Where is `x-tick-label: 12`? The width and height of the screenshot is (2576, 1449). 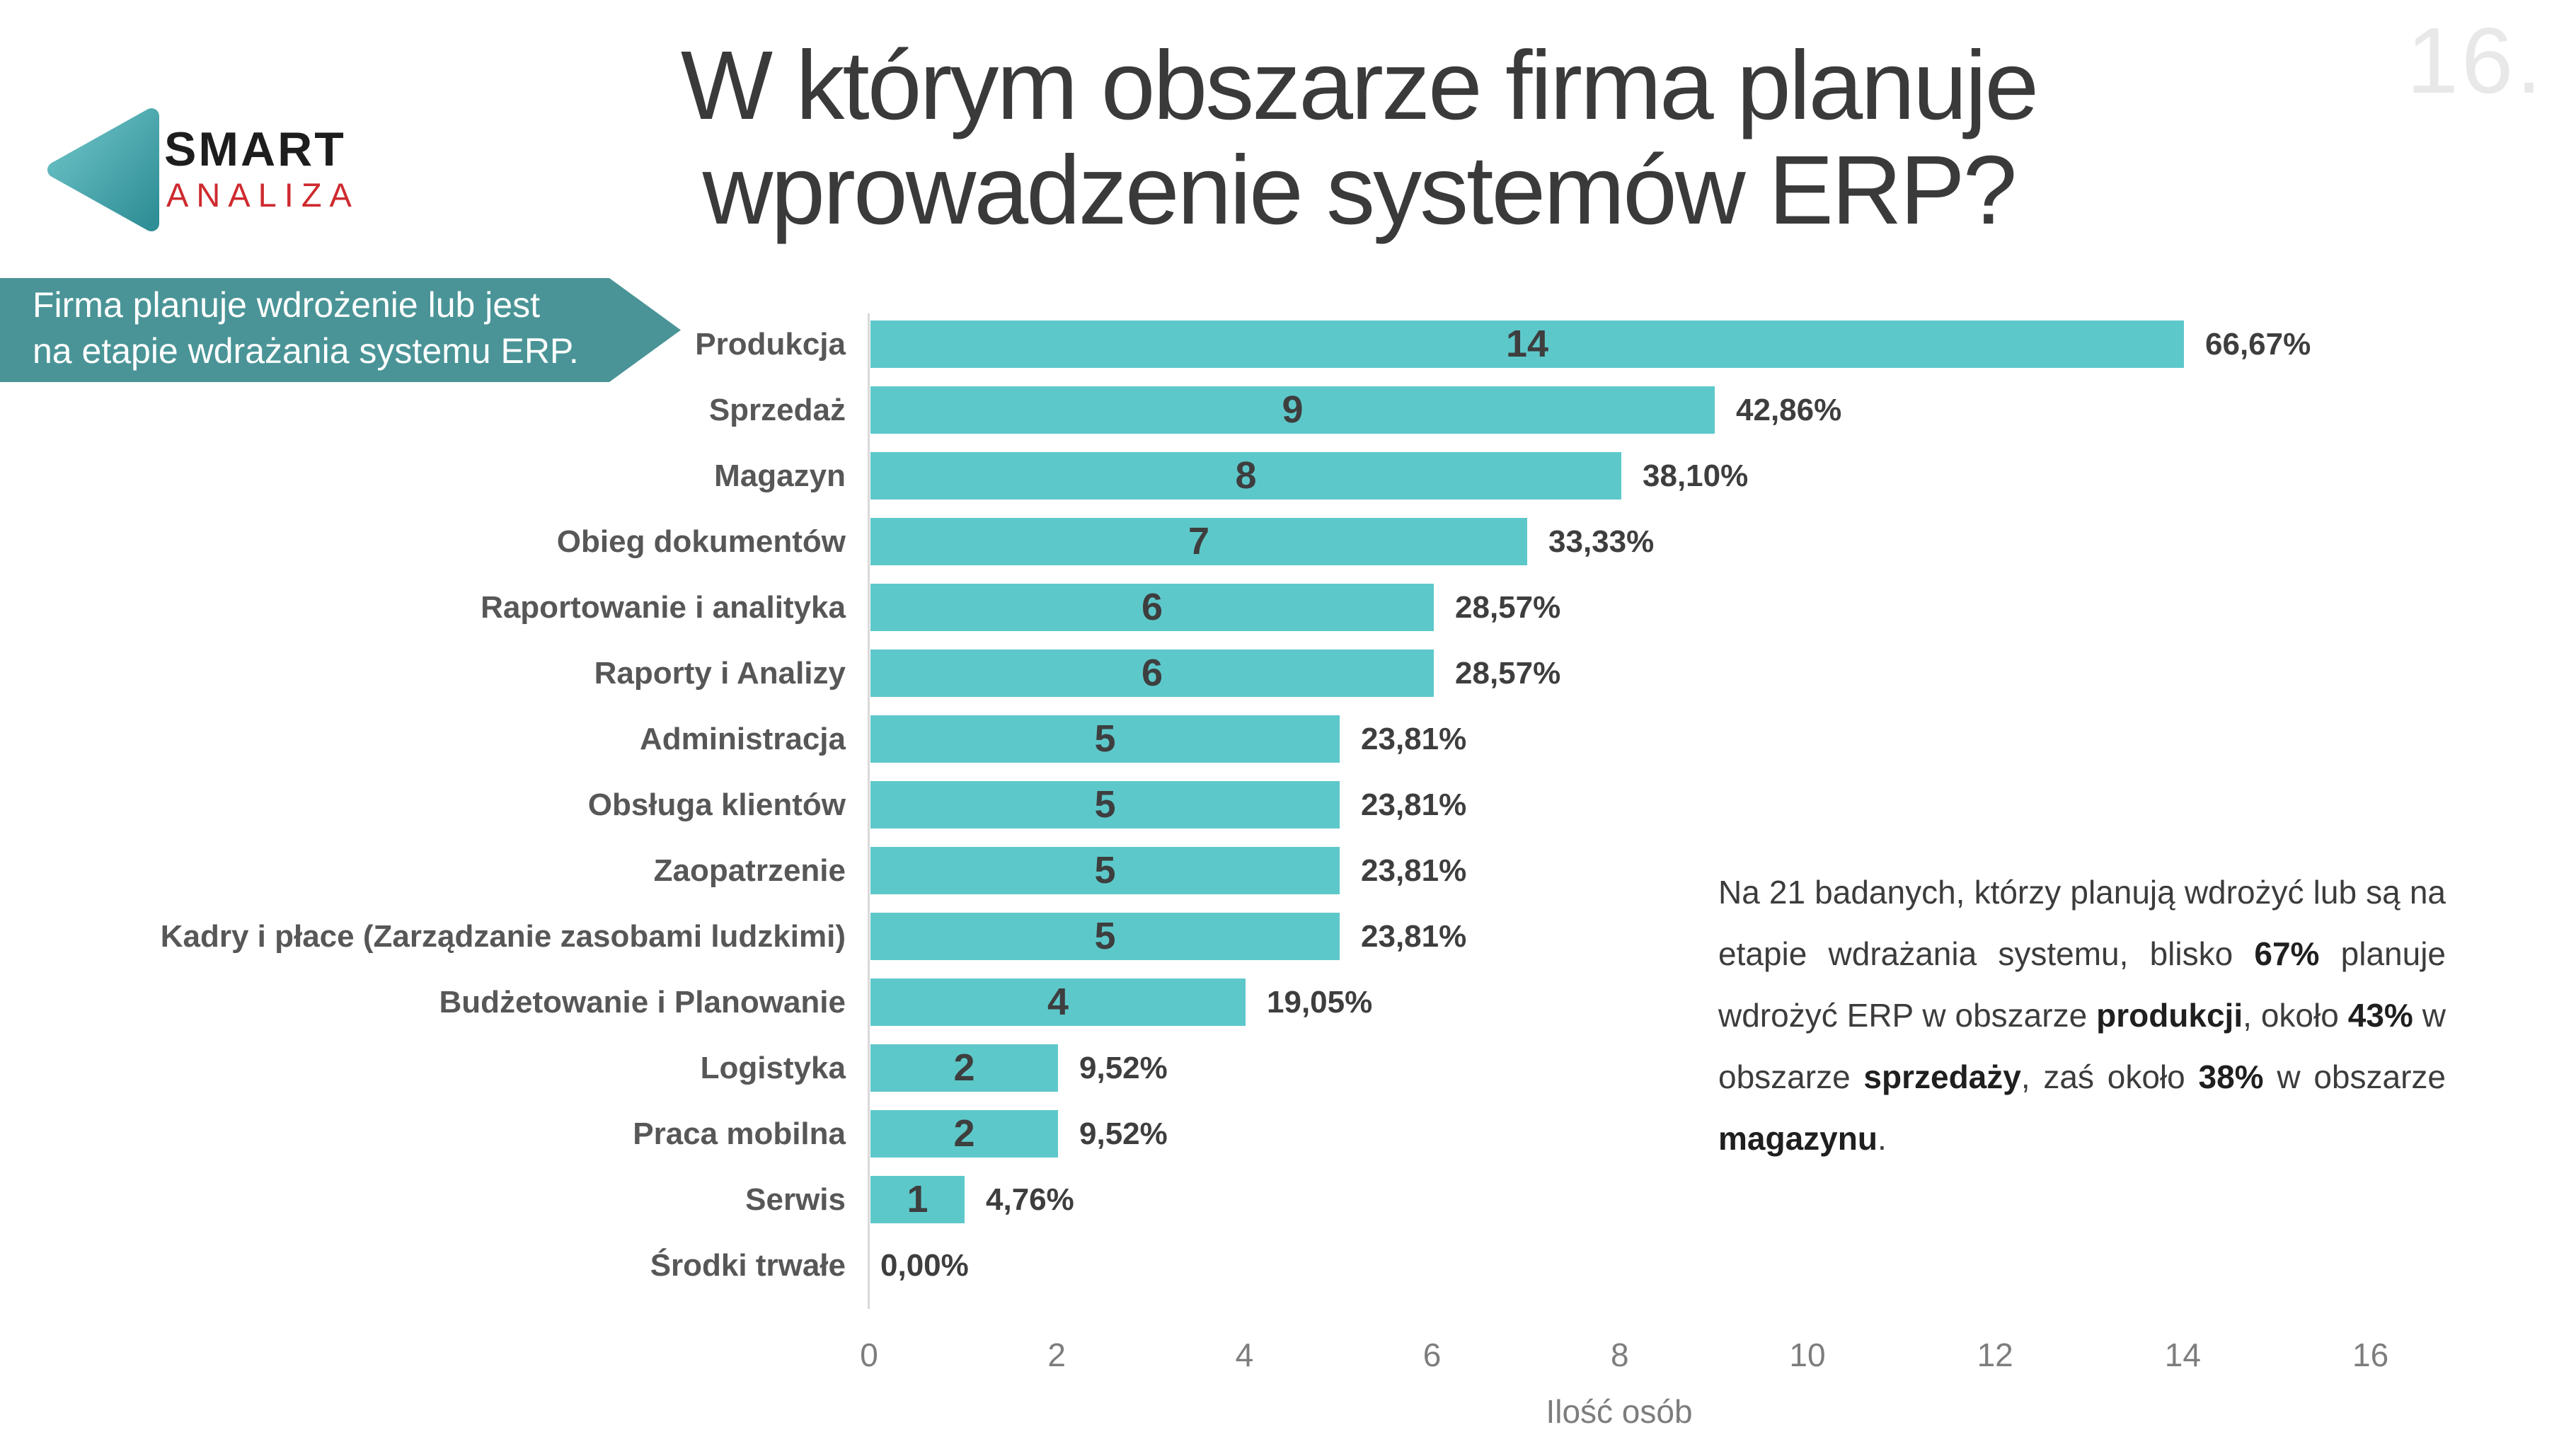
x-tick-label: 12 is located at coordinates (1995, 1355).